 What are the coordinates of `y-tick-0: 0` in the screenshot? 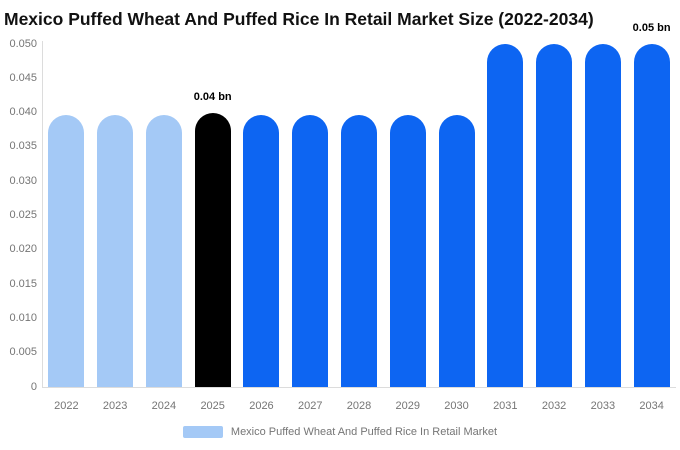 It's located at (33, 386).